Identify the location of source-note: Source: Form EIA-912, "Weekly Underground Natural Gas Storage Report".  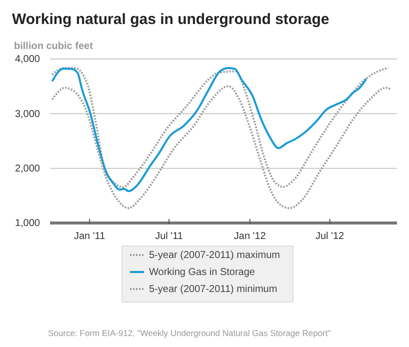
(189, 333).